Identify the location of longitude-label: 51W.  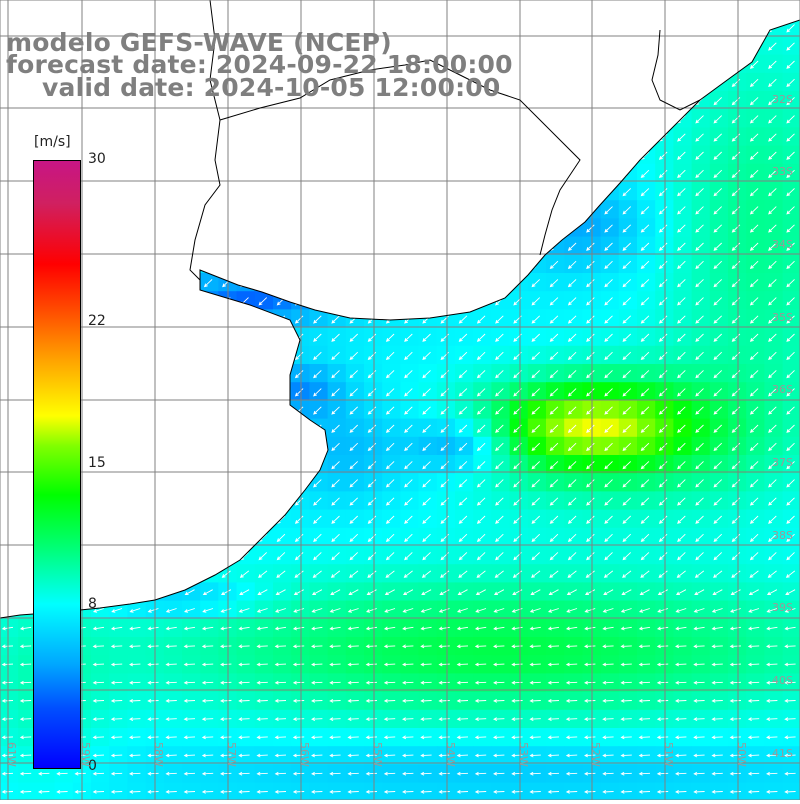
(668, 754).